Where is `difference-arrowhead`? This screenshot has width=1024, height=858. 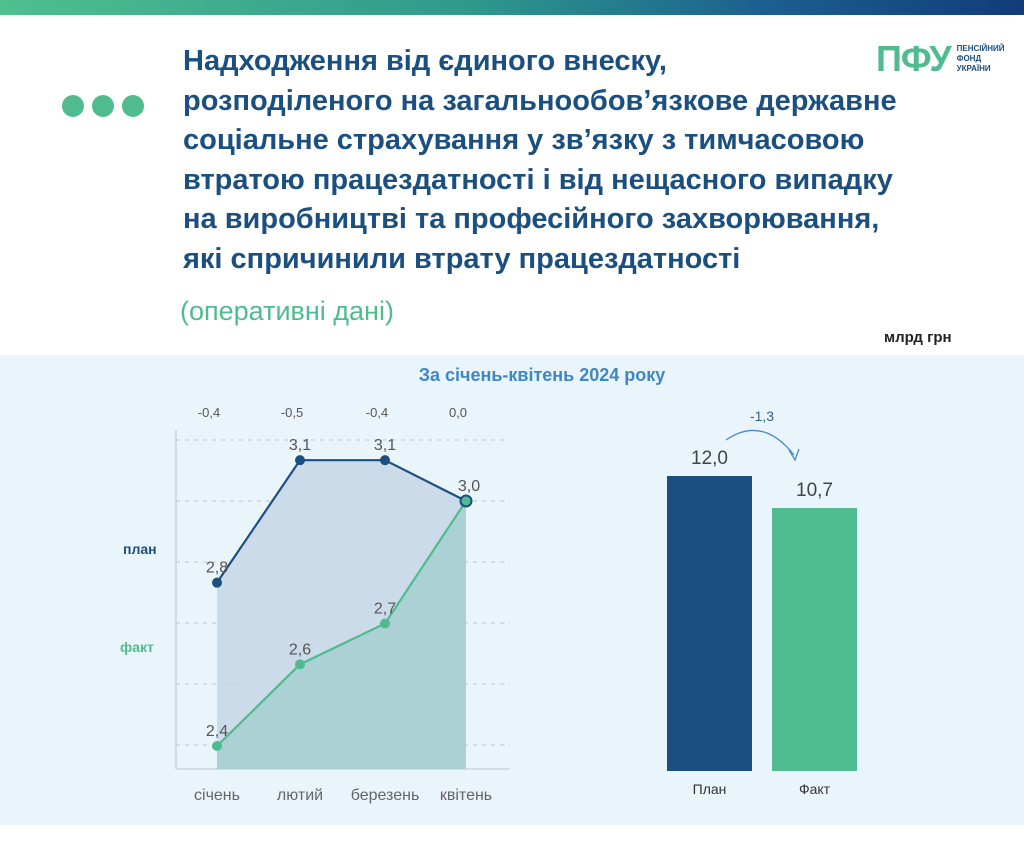
difference-arrowhead is located at coordinates (794, 455).